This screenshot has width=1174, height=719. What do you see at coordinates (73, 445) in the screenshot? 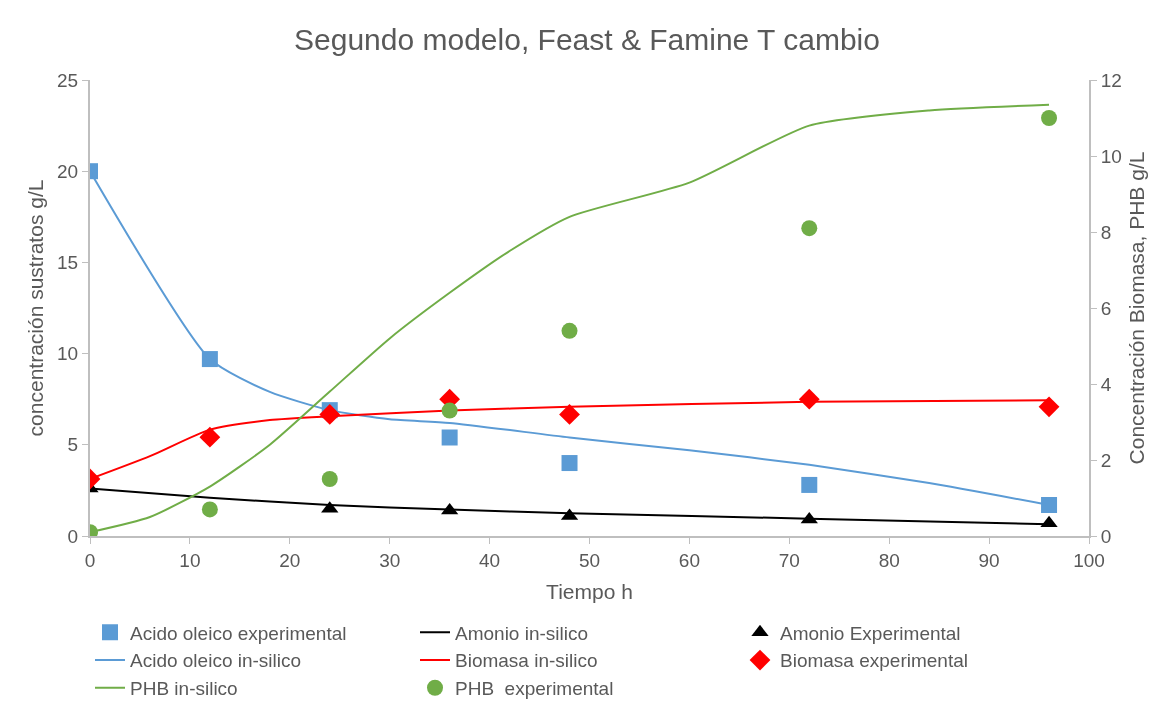
I see `y-tick-label: 5` at bounding box center [73, 445].